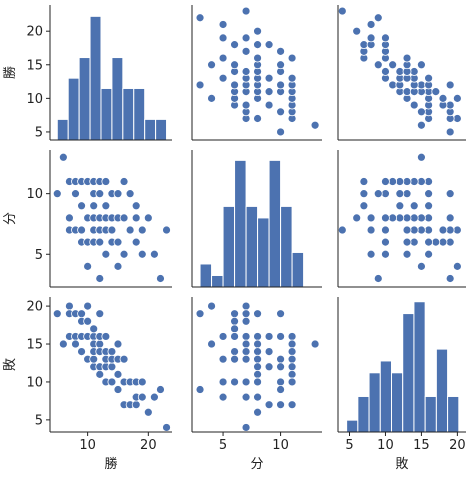  Describe the element at coordinates (110, 464) in the screenshot. I see `x-axis-label: 勝` at that location.